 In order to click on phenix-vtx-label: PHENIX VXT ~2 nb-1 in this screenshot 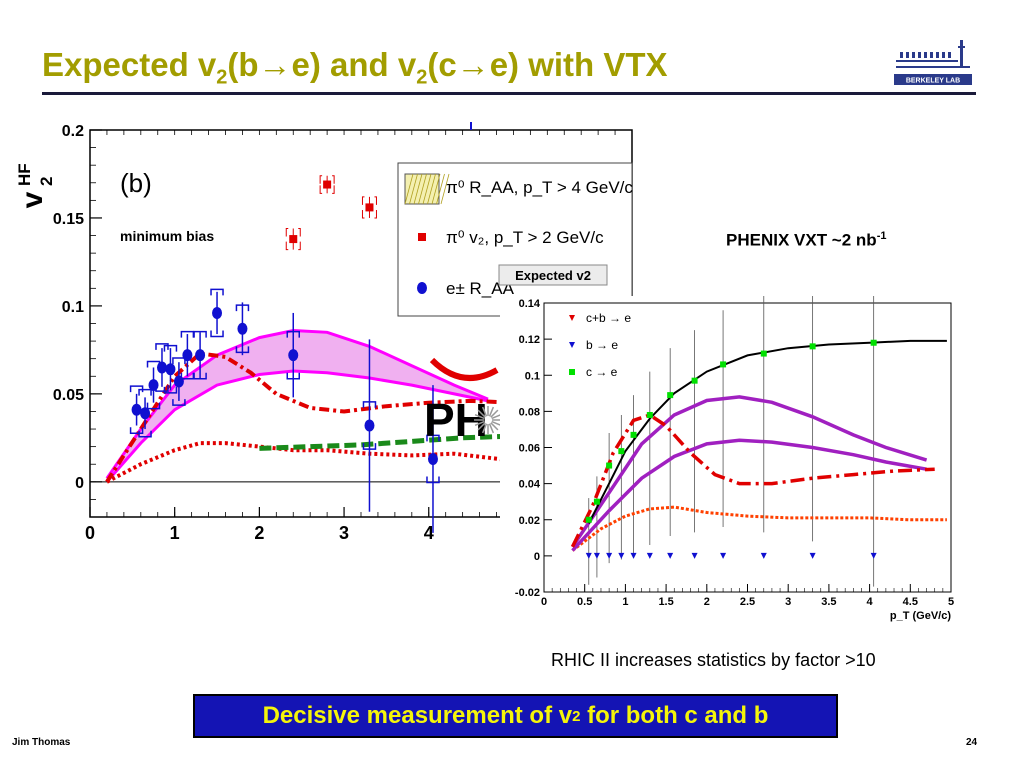, I will do `click(806, 240)`.